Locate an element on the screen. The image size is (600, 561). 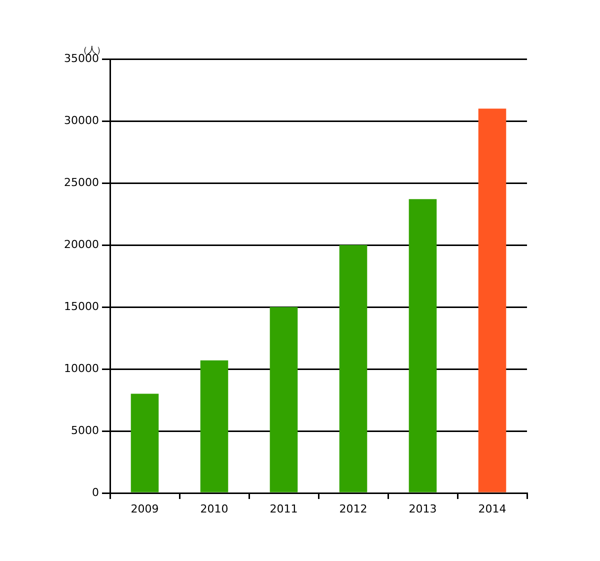
x-tick-label: 2012 is located at coordinates (353, 509).